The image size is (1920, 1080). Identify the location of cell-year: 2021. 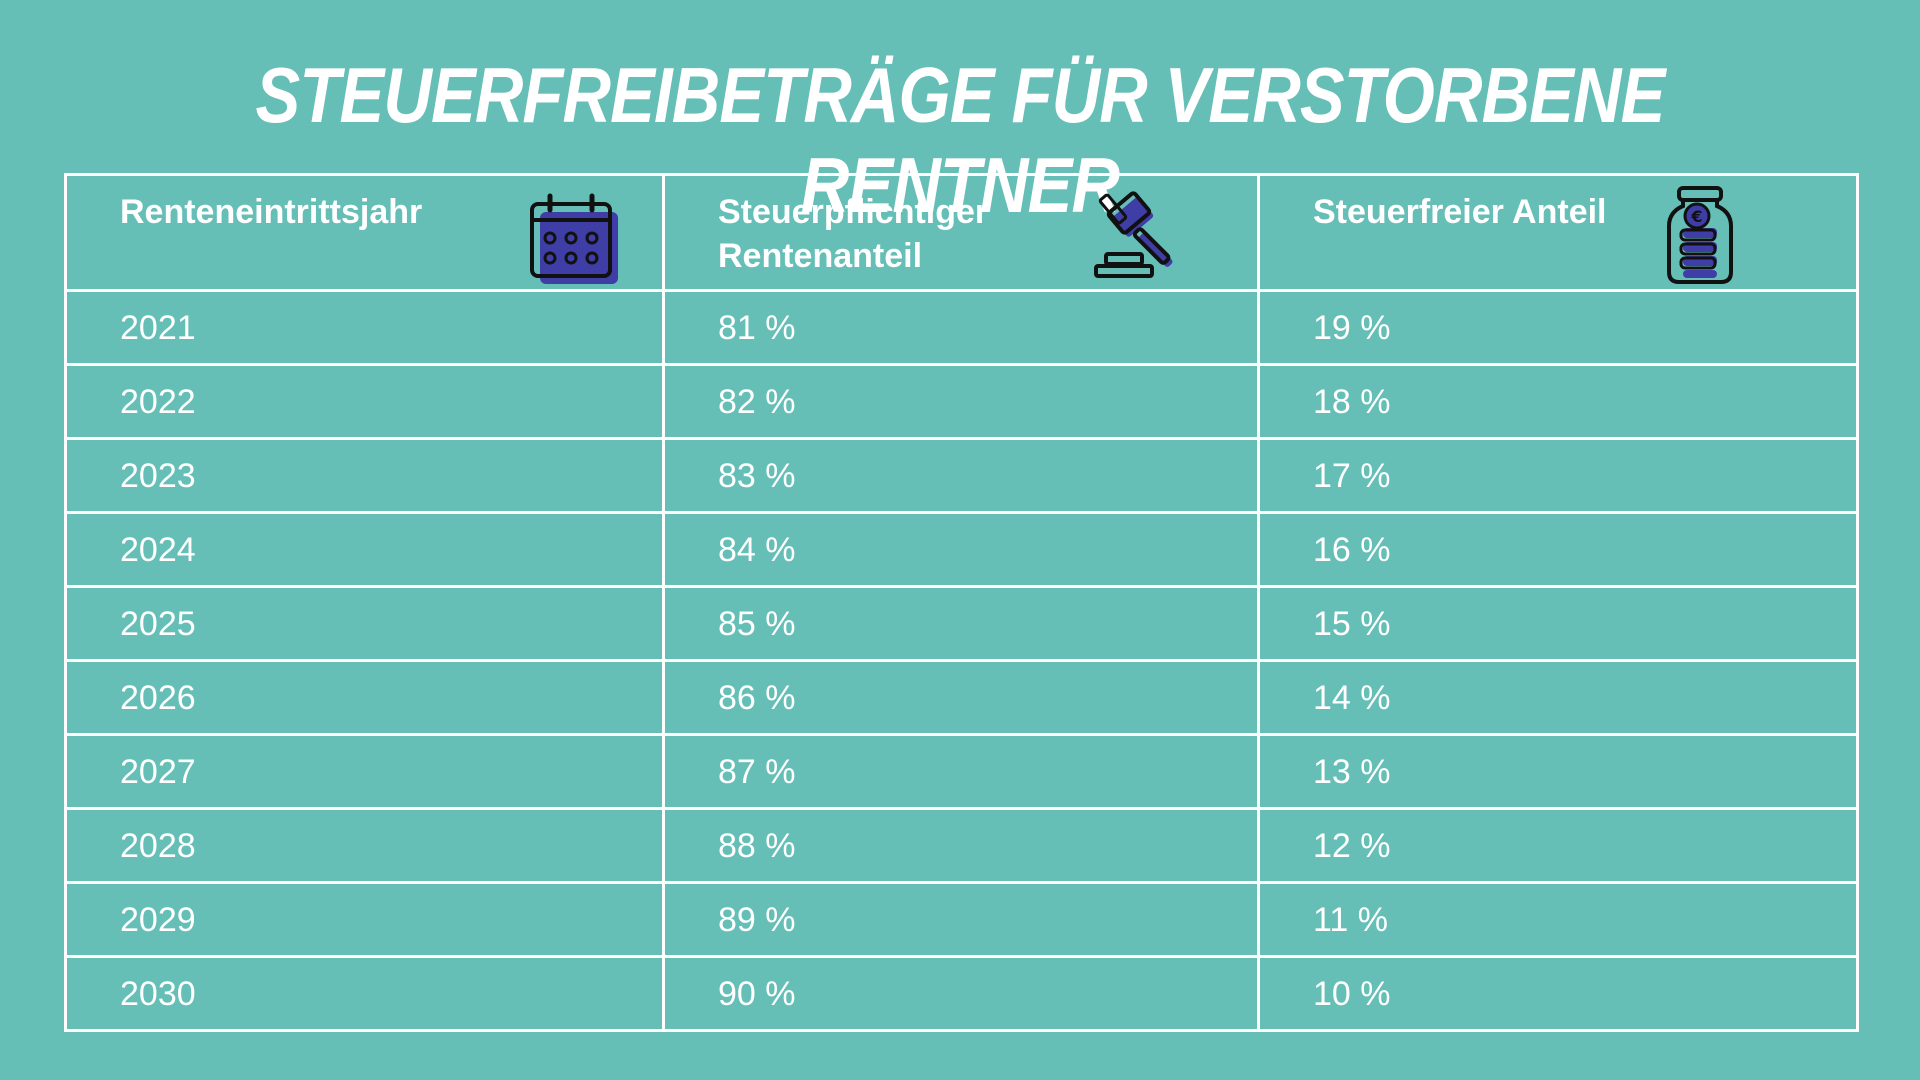
(364, 327).